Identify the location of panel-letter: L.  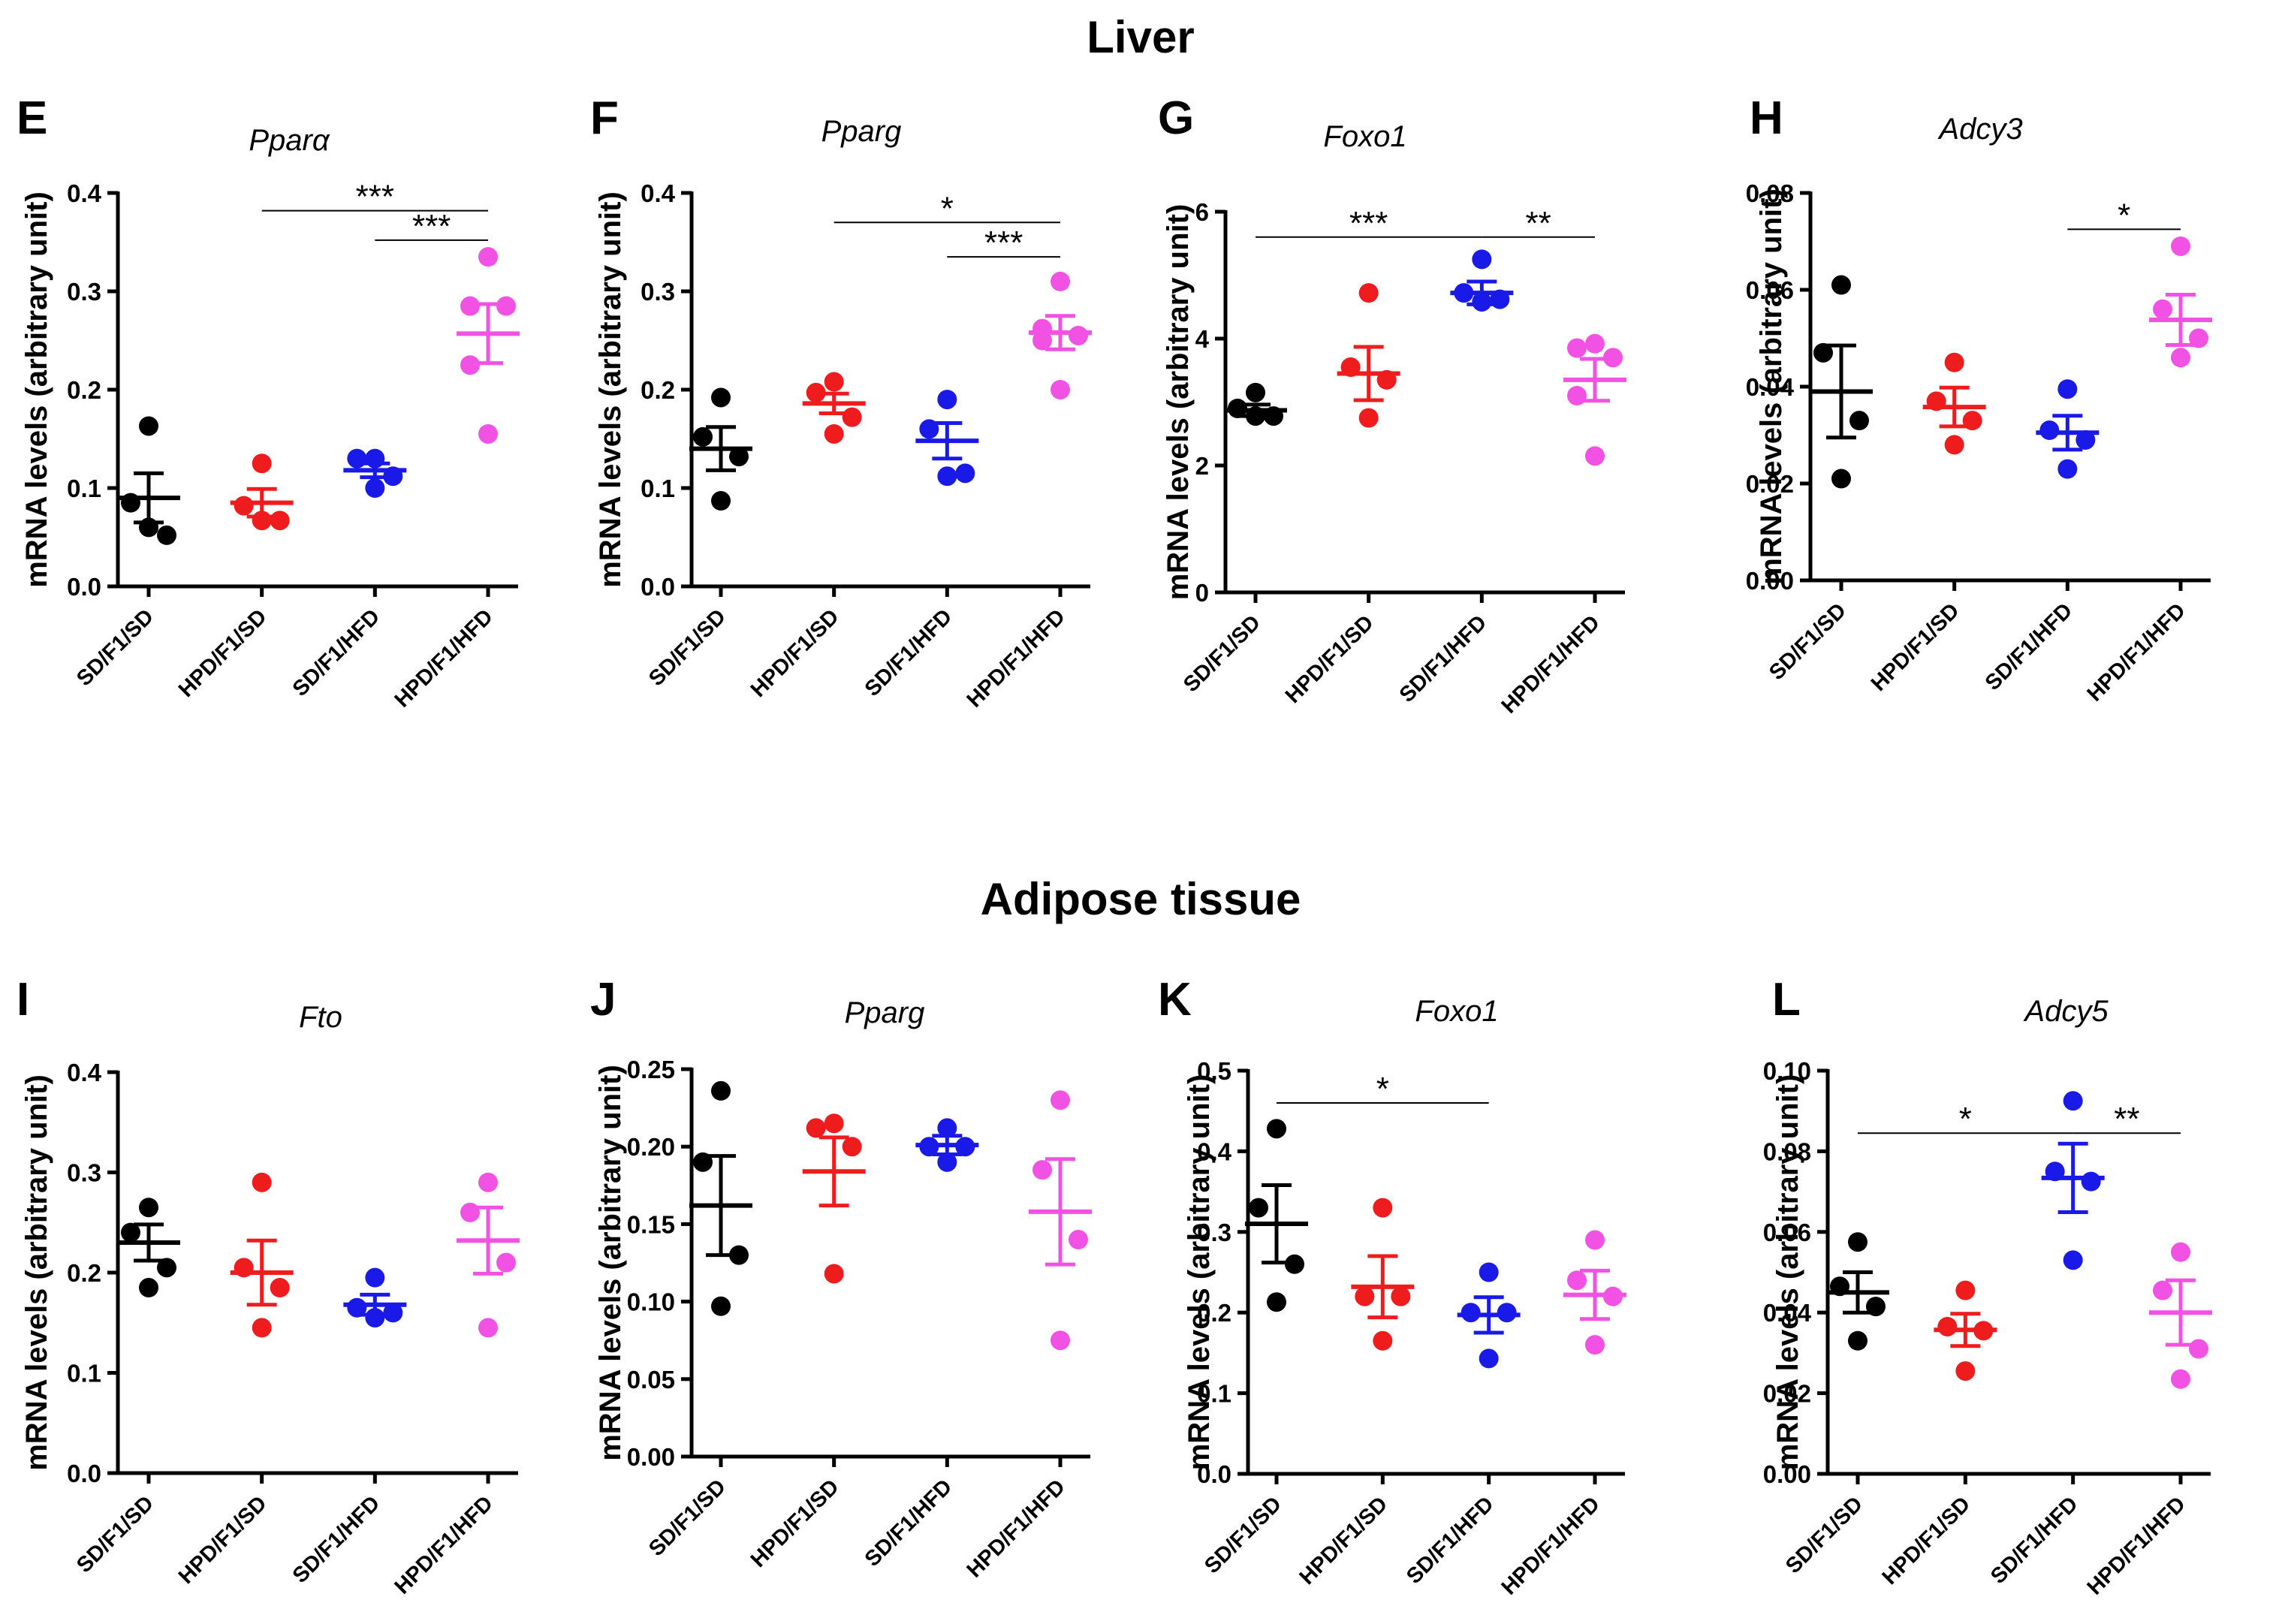
(1786, 1000).